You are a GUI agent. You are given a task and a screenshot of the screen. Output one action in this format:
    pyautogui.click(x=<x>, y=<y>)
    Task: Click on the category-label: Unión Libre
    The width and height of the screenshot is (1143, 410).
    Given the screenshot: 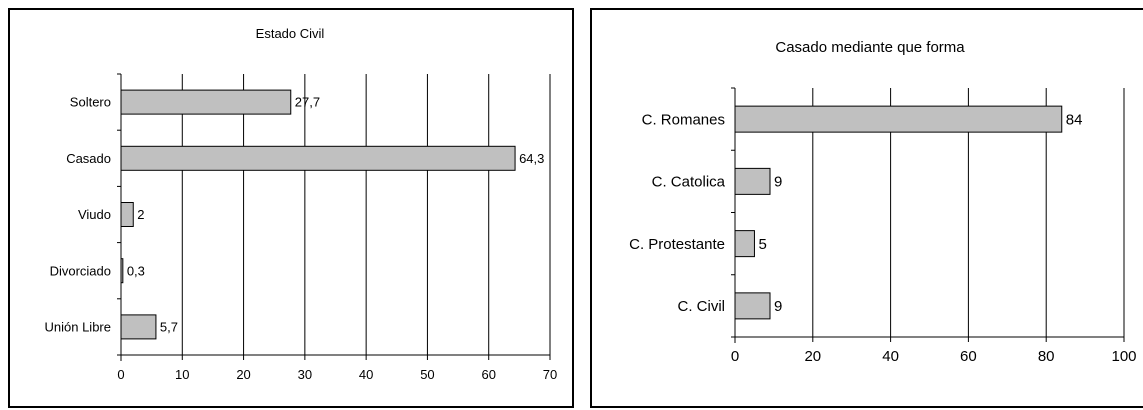 What is the action you would take?
    pyautogui.click(x=78, y=326)
    